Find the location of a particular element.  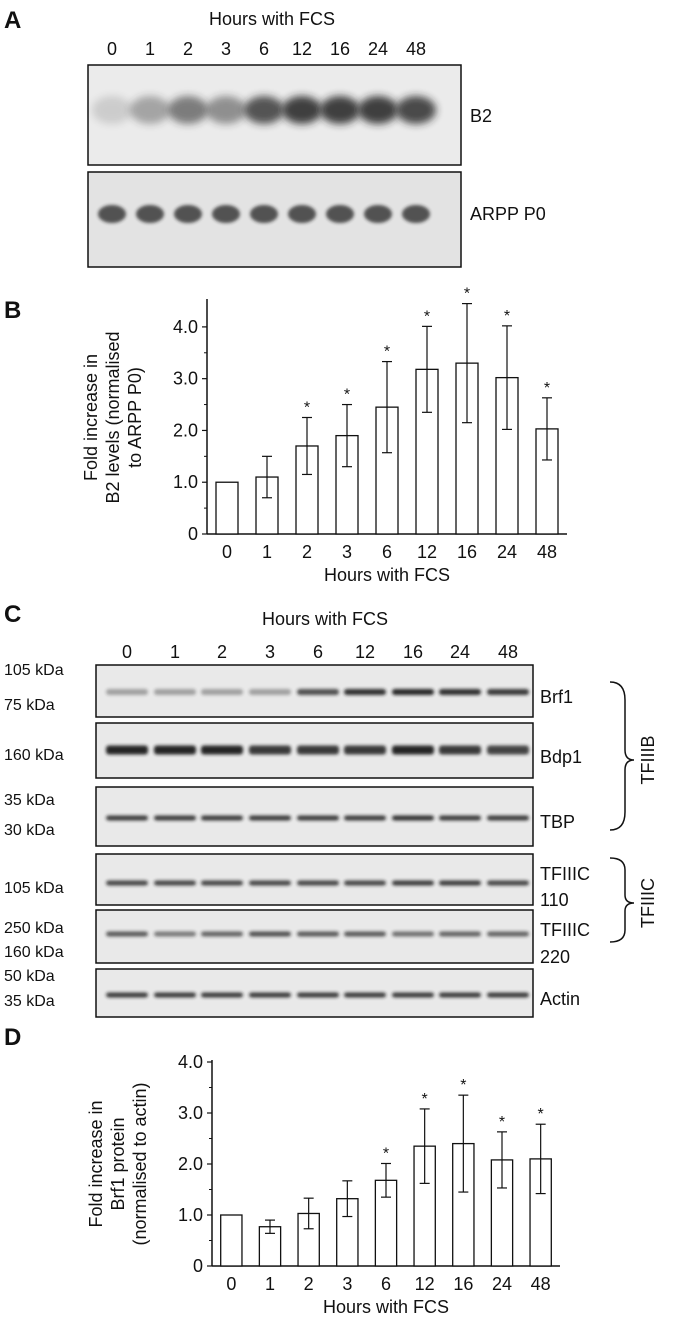

x-tick-label: 6 is located at coordinates (386, 1284).